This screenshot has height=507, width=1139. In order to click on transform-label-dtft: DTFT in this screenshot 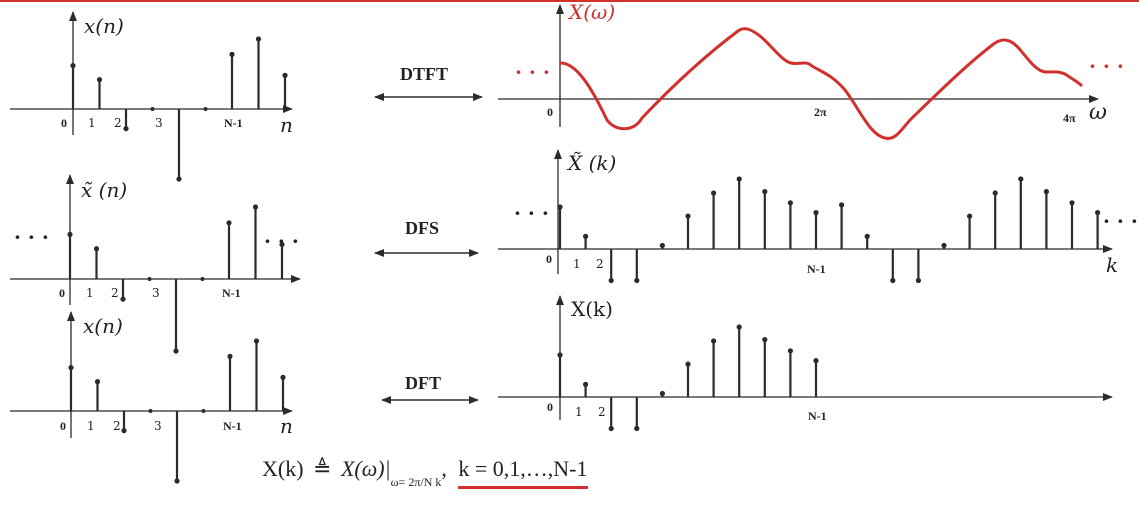, I will do `click(424, 74)`.